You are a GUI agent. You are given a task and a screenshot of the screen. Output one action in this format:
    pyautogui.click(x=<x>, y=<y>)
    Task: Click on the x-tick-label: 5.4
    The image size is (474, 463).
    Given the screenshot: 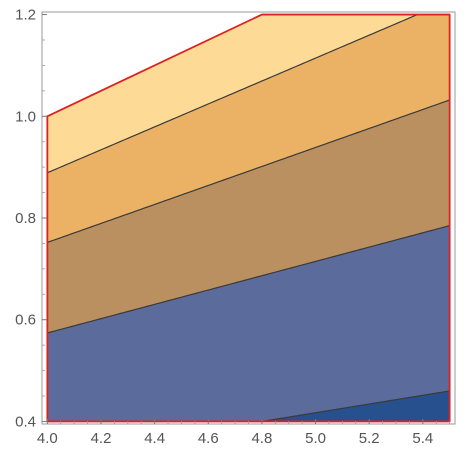 What is the action you would take?
    pyautogui.click(x=422, y=438)
    